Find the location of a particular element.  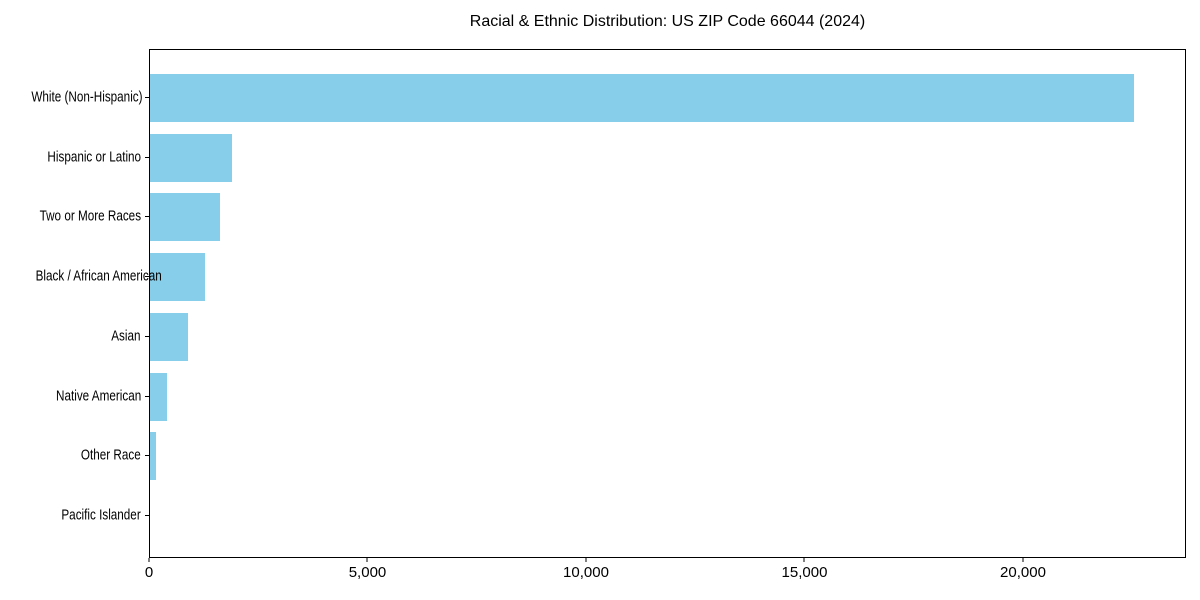

x-tick-label: 0 is located at coordinates (149, 572).